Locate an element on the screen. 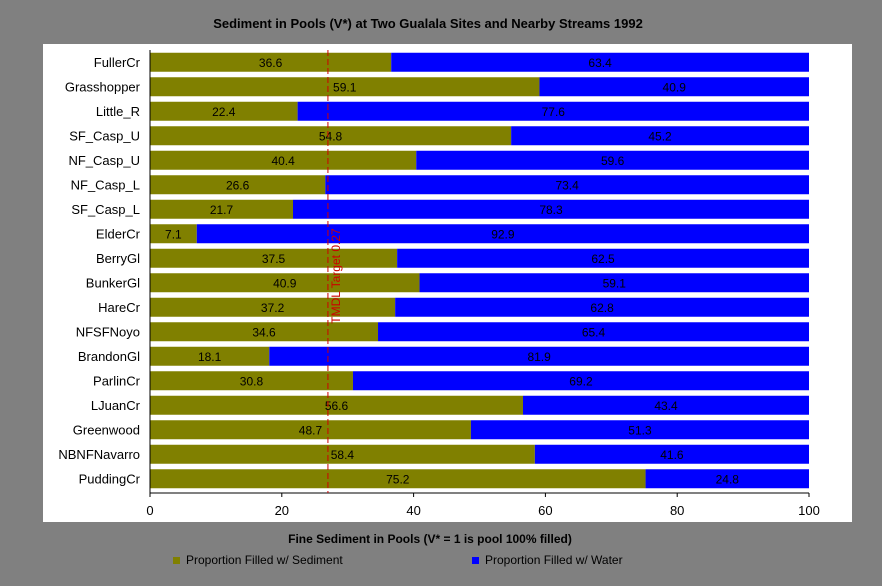 The height and width of the screenshot is (586, 882). bar-water-FullerCr is located at coordinates (600, 62).